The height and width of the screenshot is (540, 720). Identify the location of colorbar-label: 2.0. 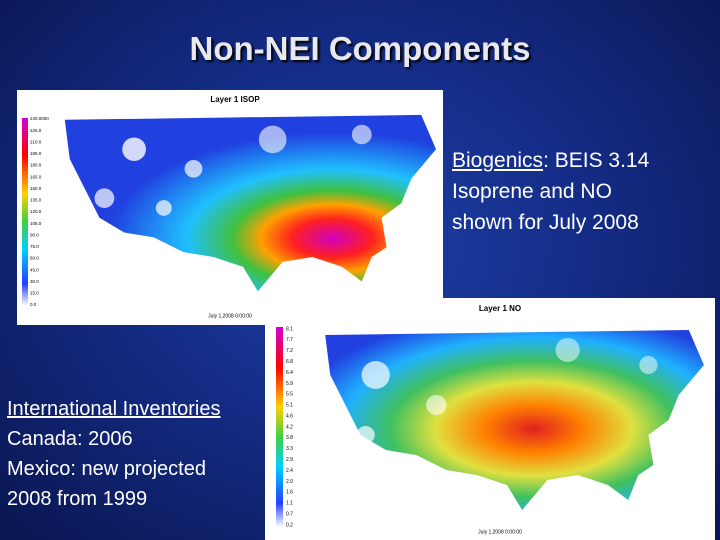
(289, 482).